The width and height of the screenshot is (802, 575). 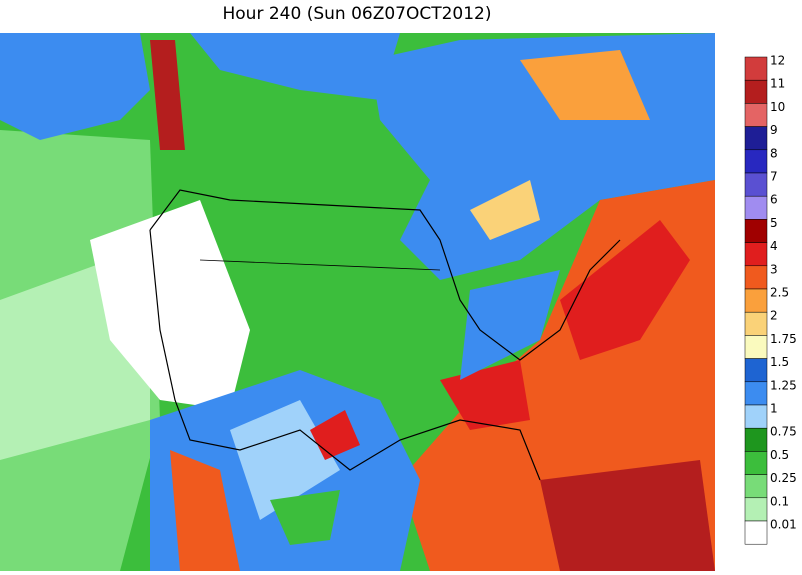 What do you see at coordinates (783, 385) in the screenshot?
I see `legend-label: 1.25` at bounding box center [783, 385].